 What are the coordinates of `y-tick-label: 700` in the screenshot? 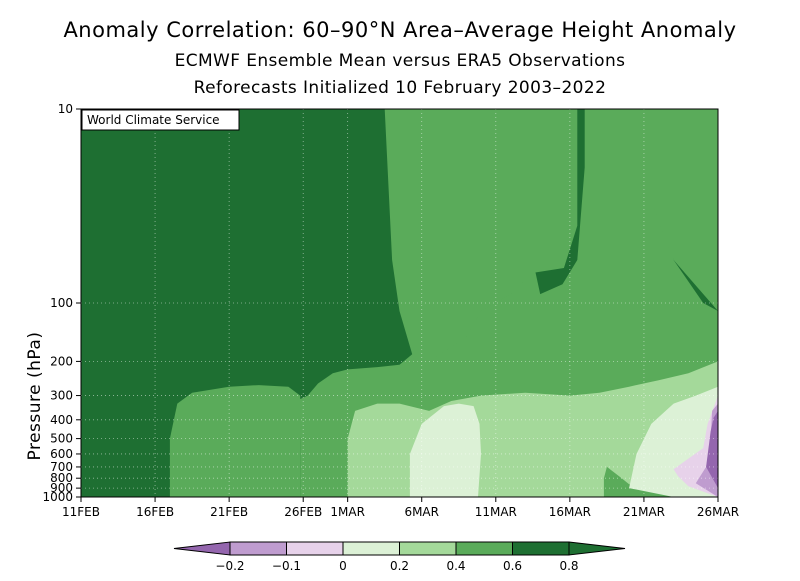 It's located at (61, 467).